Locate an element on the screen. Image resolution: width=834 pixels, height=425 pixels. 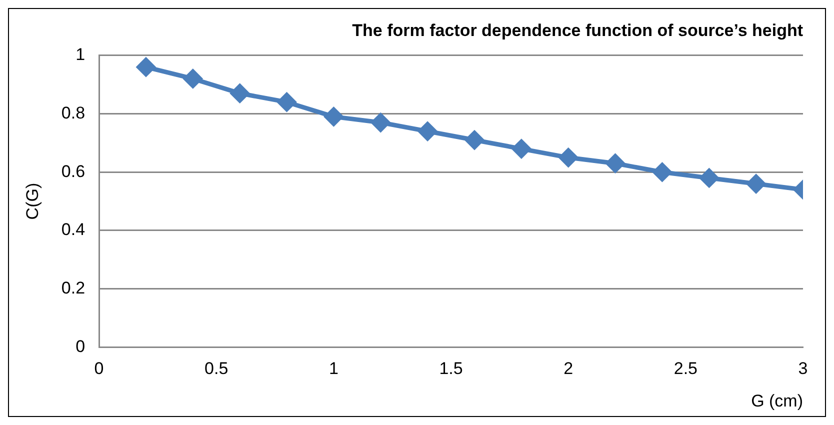
x-tick-label: 0.5 is located at coordinates (216, 368).